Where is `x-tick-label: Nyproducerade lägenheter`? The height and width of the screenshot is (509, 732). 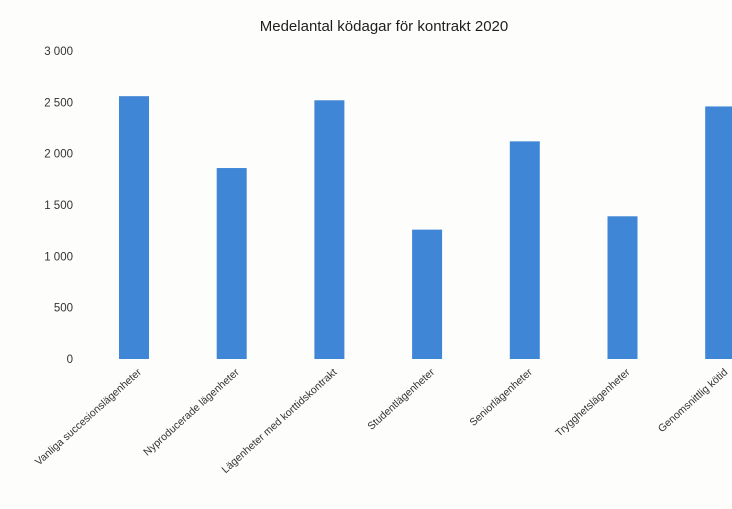
x-tick-label: Nyproducerade lägenheter is located at coordinates (191, 412).